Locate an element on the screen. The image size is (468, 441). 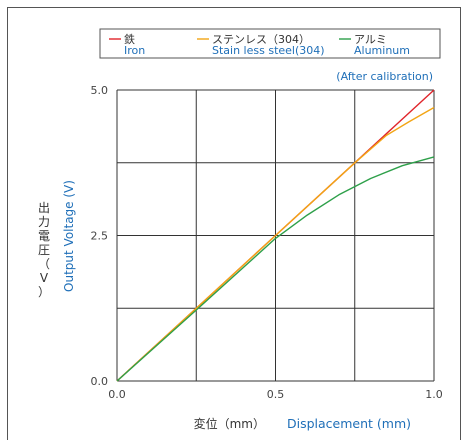
legend-label-en: Stain less steel(304) is located at coordinates (268, 50).